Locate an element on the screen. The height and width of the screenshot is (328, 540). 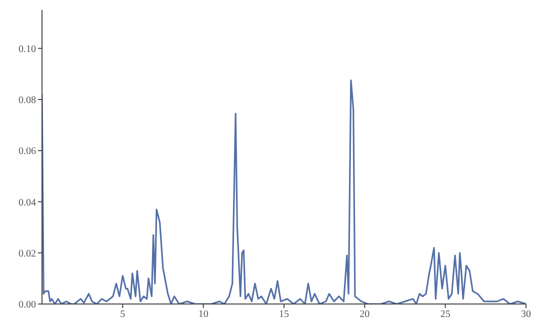
x-tick-label: 20 is located at coordinates (365, 314).